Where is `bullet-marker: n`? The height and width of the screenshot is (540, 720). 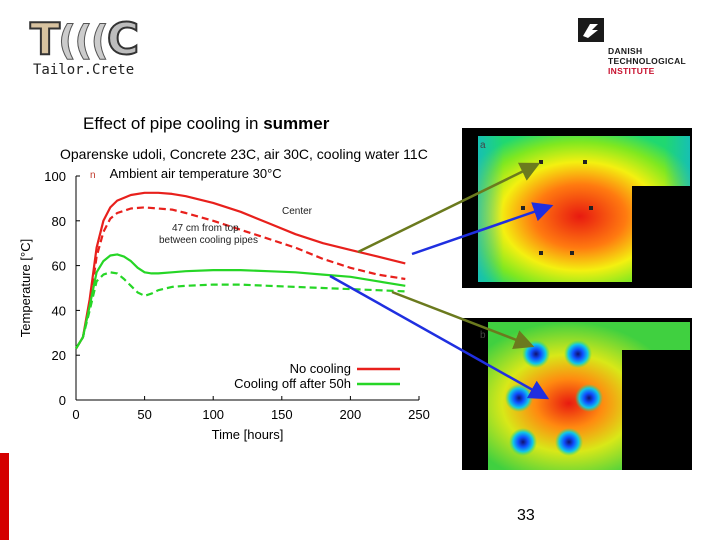
bullet-marker: n is located at coordinates (93, 175).